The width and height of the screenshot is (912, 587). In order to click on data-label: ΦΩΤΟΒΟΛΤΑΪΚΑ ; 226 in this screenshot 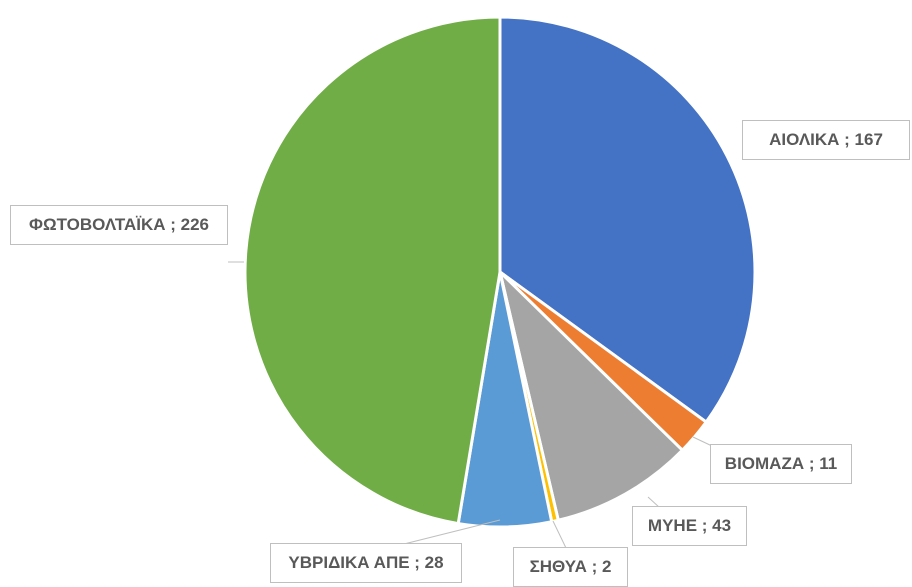, I will do `click(119, 225)`.